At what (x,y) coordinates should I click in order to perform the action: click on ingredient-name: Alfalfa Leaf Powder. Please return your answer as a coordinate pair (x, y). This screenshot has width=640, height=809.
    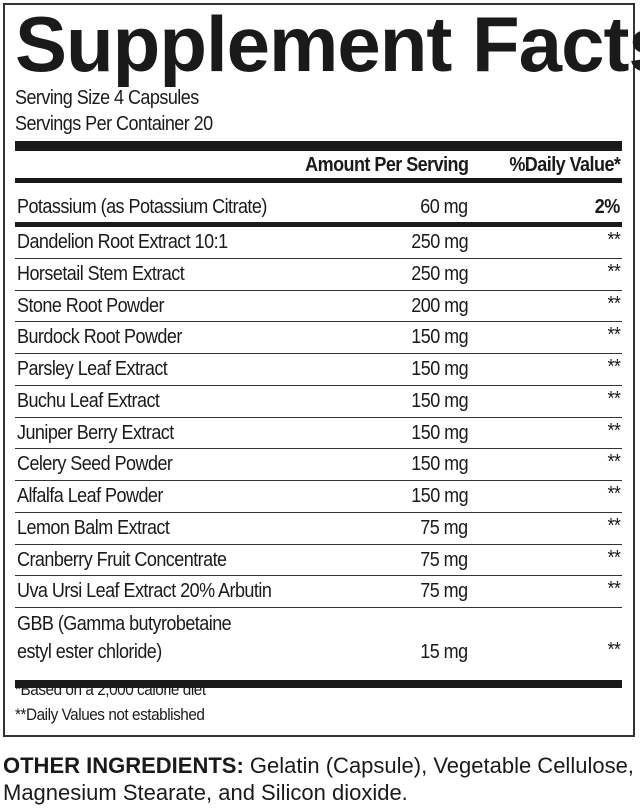
    Looking at the image, I should click on (90, 496).